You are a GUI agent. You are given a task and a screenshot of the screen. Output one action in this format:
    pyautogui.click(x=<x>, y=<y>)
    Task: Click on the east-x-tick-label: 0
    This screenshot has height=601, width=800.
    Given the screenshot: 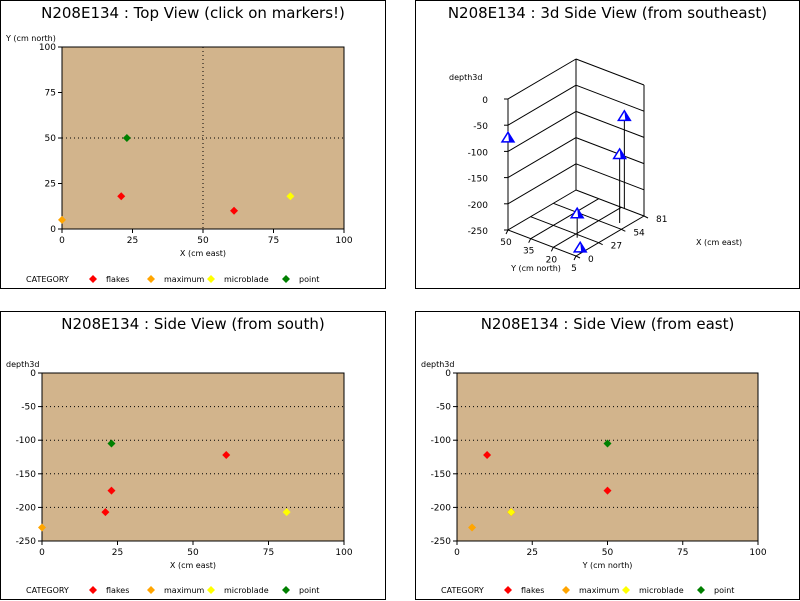 What is the action you would take?
    pyautogui.click(x=457, y=553)
    